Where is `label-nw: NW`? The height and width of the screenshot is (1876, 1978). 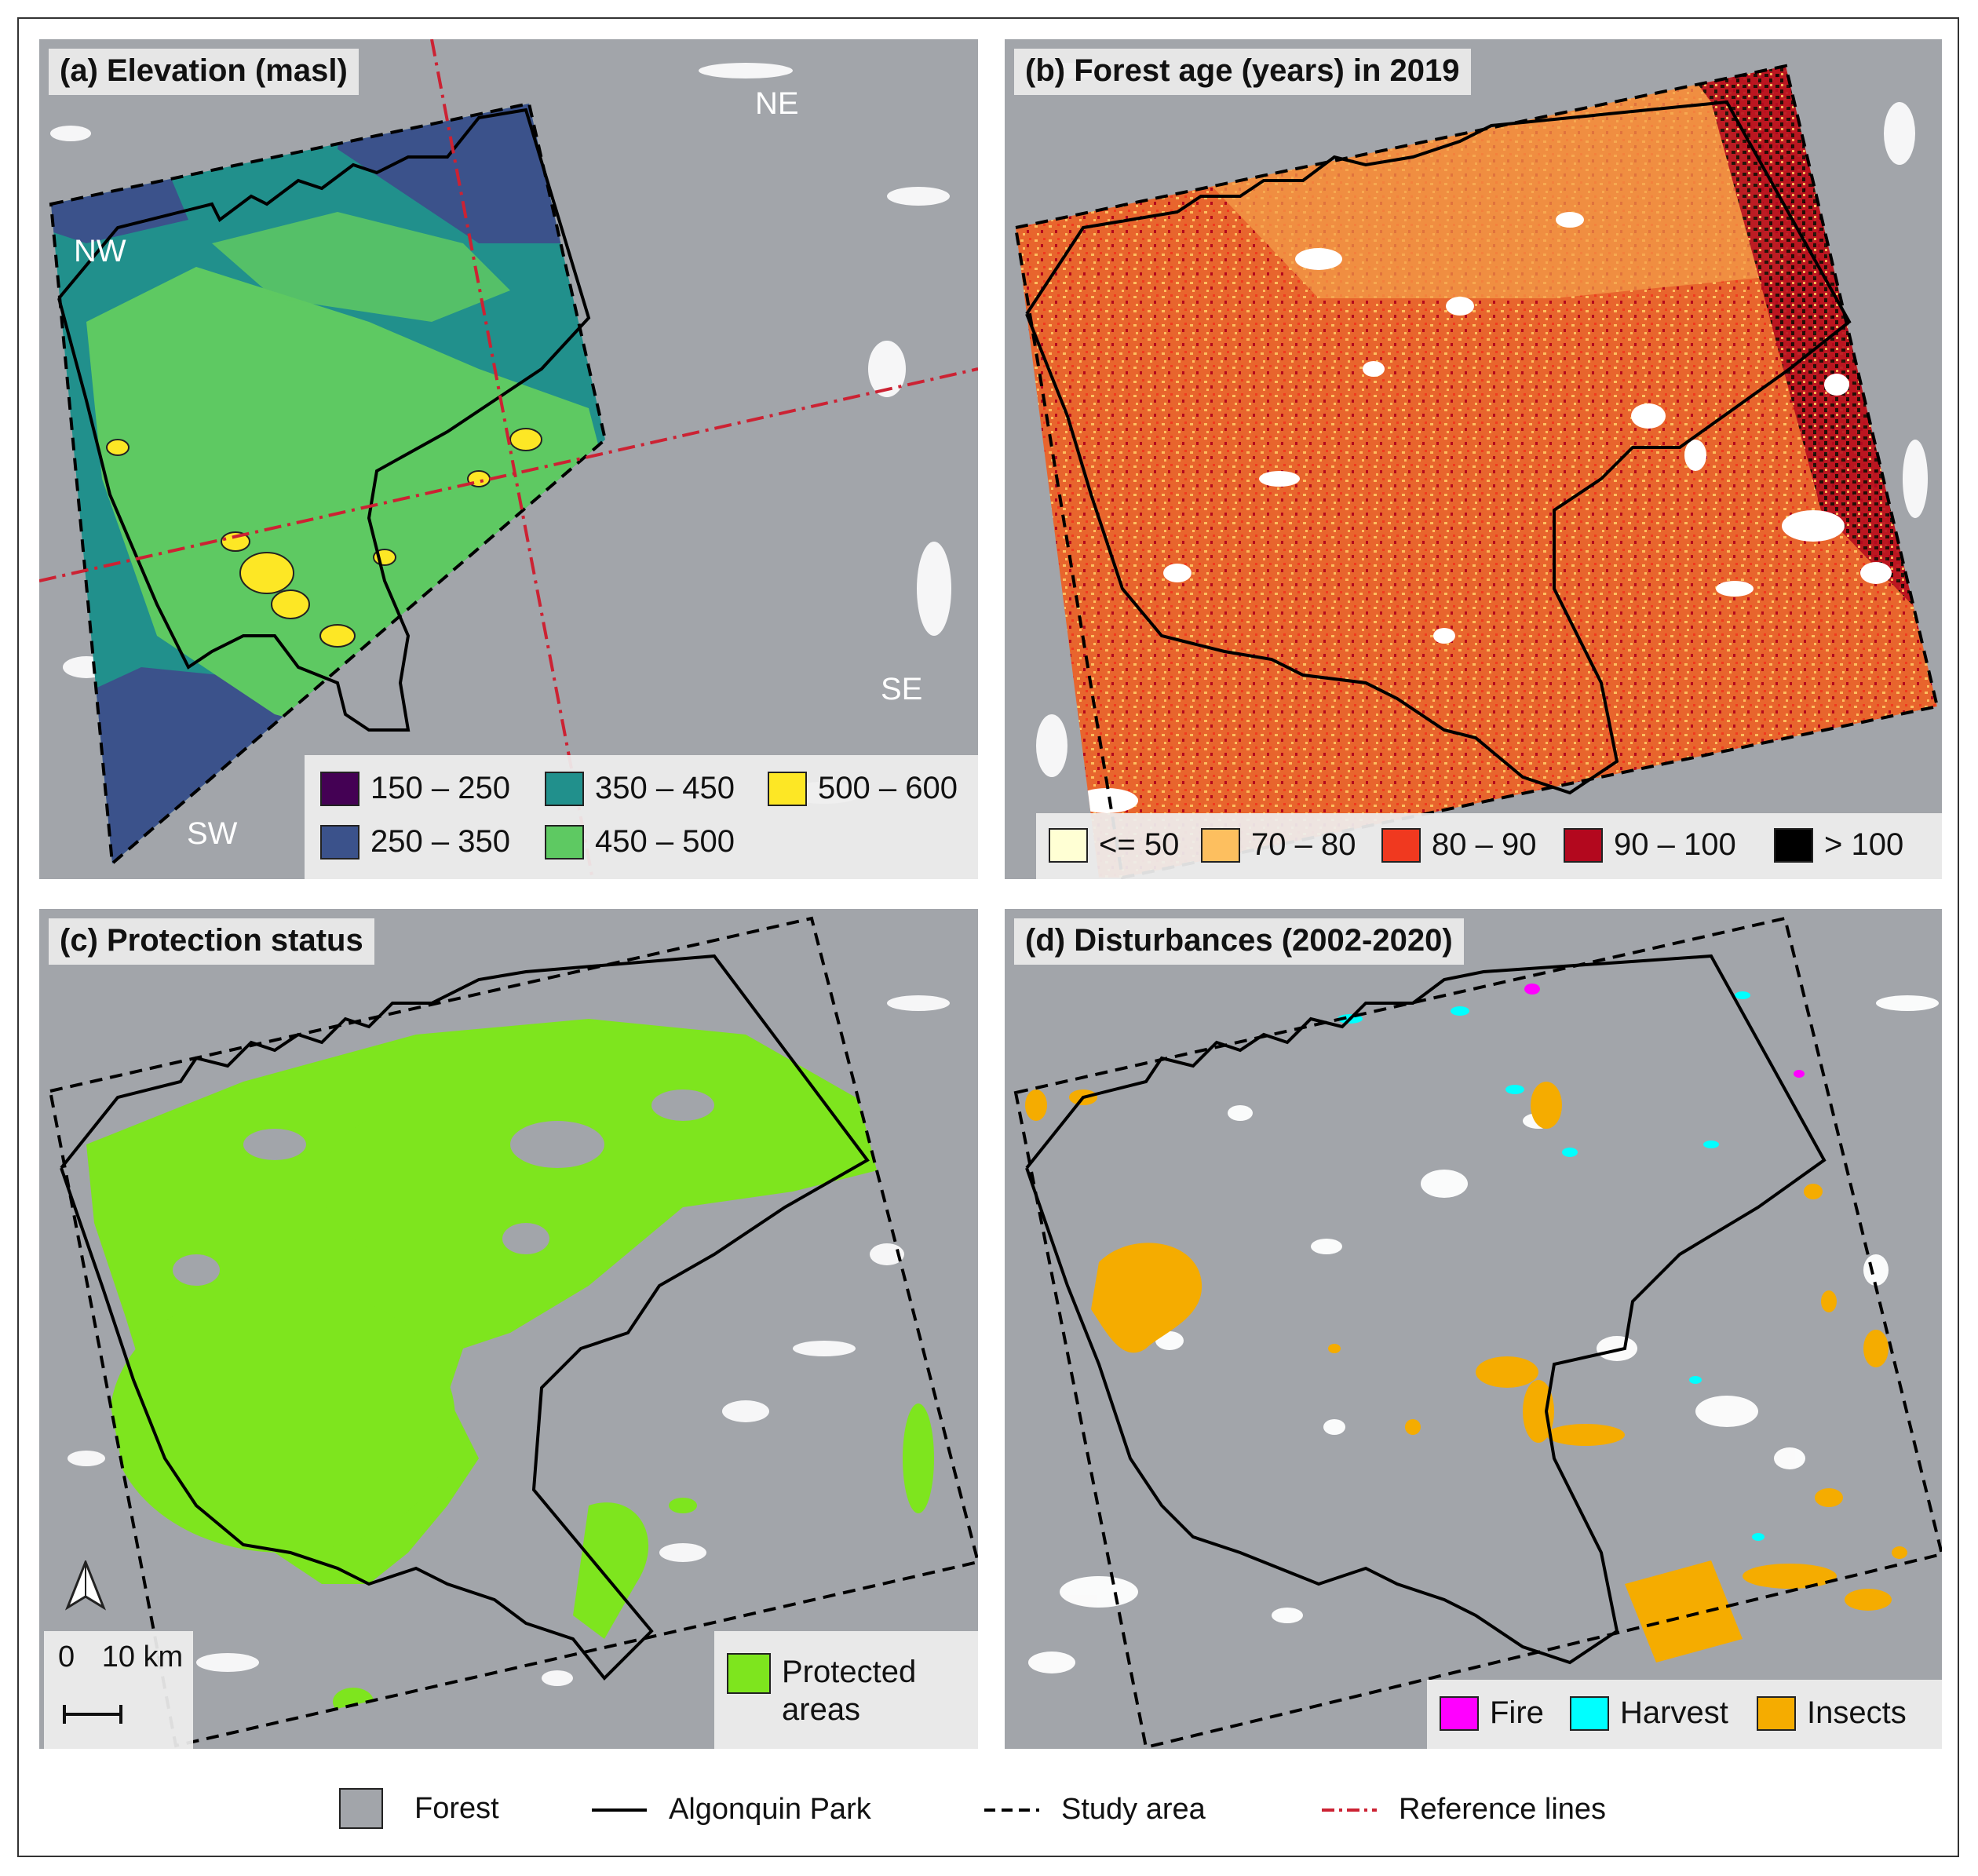 label-nw: NW is located at coordinates (100, 251).